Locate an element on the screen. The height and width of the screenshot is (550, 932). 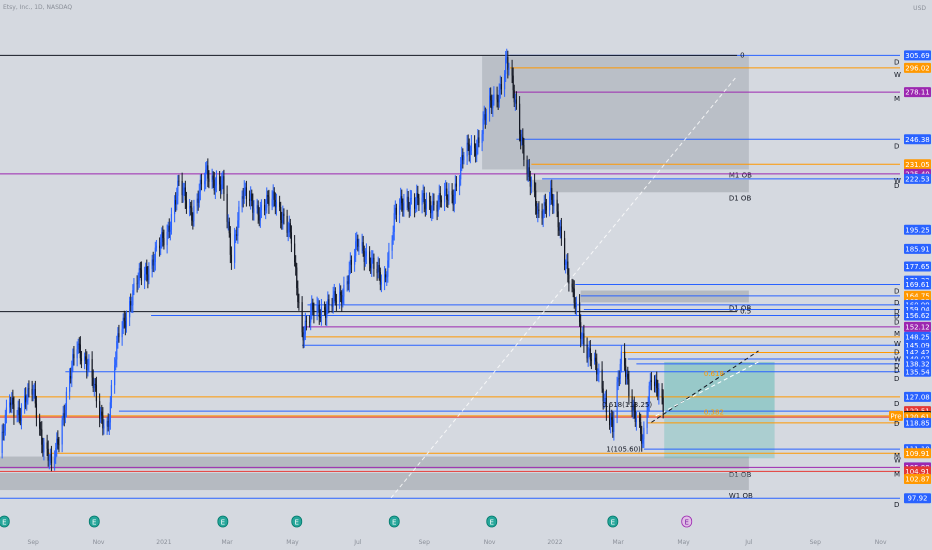
price-axis-value: 127.08 is located at coordinates (917, 397).